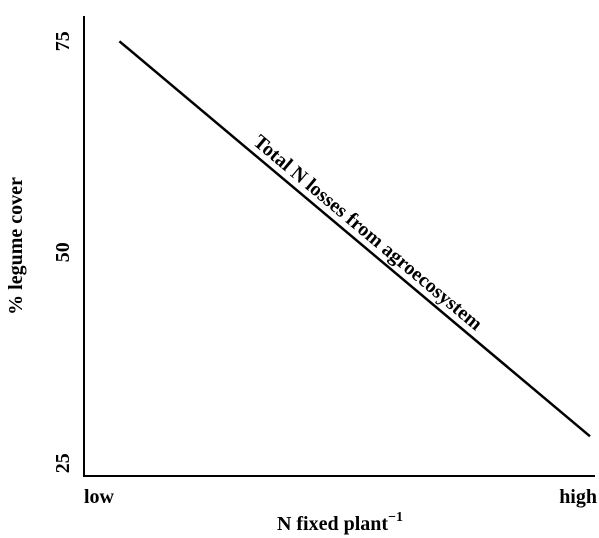 The width and height of the screenshot is (599, 538). What do you see at coordinates (16, 246) in the screenshot?
I see `y-axis-title: % legume cover` at bounding box center [16, 246].